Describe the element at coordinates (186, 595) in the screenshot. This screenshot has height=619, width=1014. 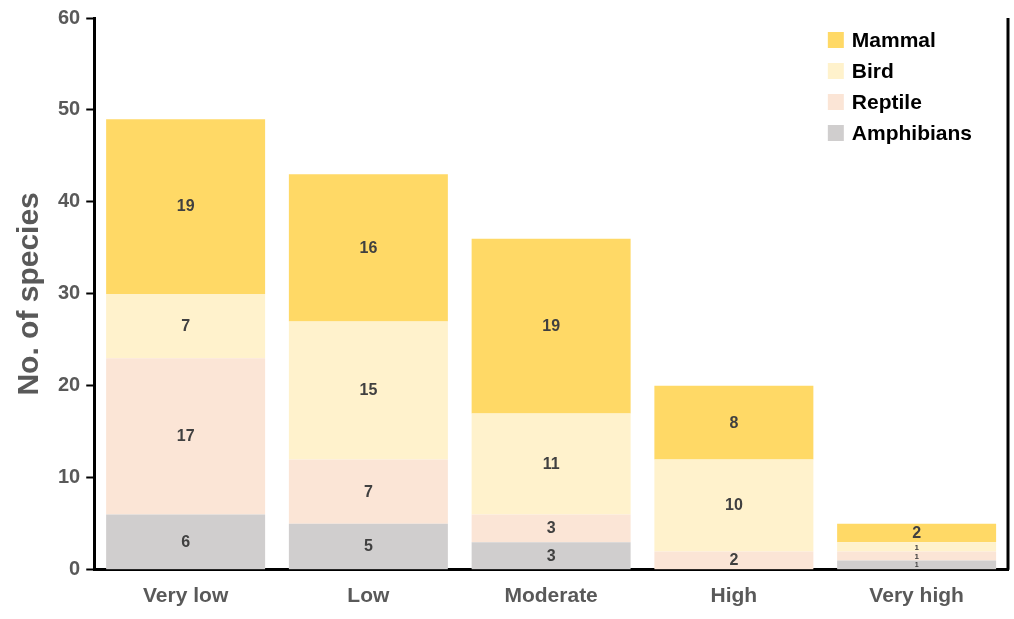
I see `x-tick-label: Very low` at that location.